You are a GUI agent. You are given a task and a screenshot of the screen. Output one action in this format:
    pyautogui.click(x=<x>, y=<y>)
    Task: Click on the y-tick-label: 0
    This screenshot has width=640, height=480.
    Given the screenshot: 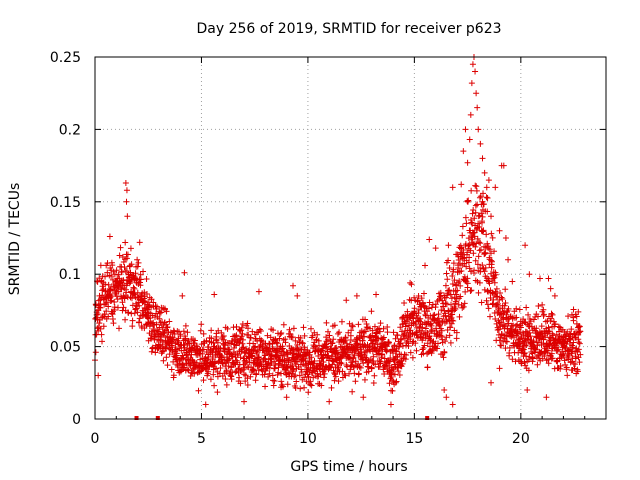 What is the action you would take?
    pyautogui.click(x=76, y=420)
    